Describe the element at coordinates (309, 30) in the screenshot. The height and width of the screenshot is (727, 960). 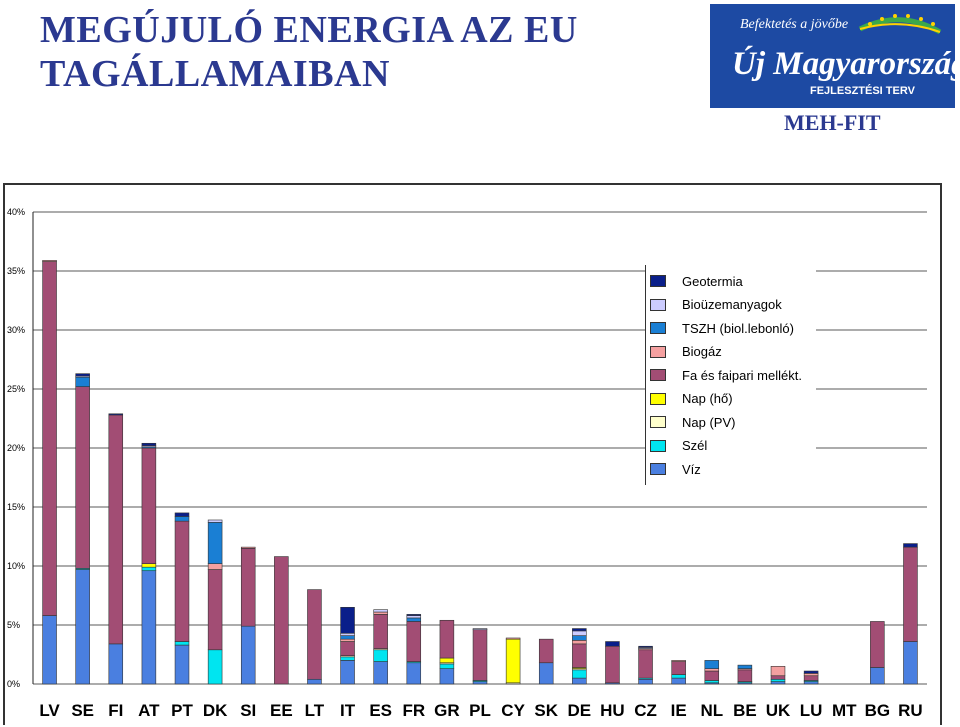
I see `title-line-1: MEGÚJULÓ ENERGIA AZ EU` at that location.